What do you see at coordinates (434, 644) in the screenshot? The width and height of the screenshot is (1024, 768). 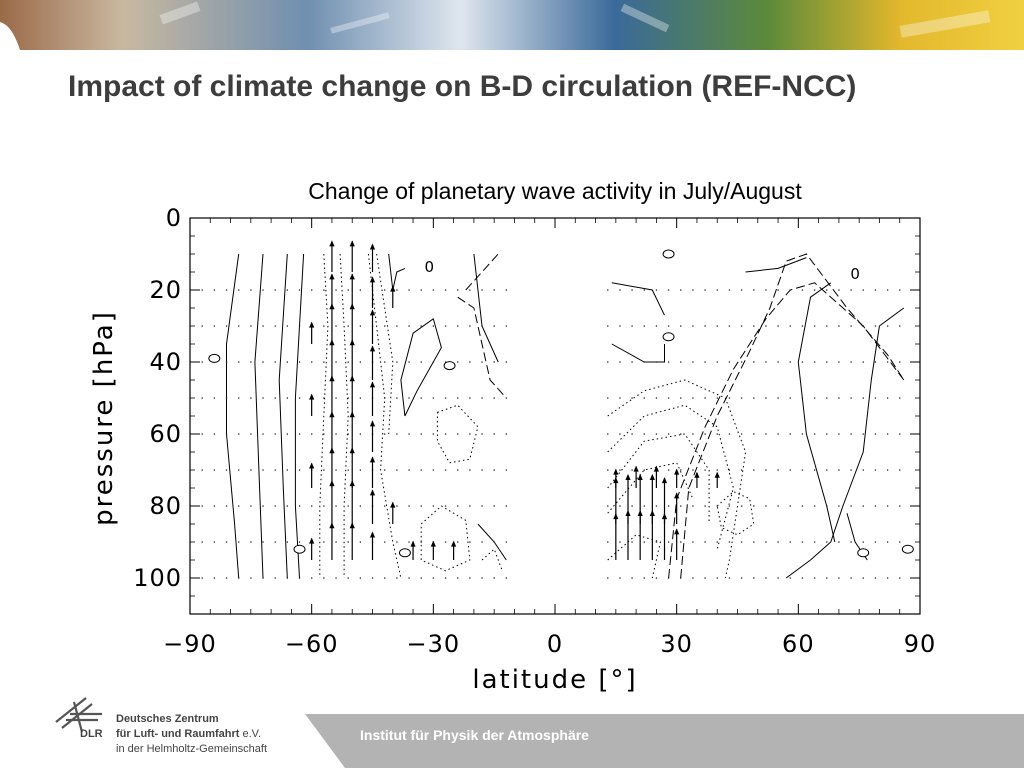 I see `x-tick-label: −30` at bounding box center [434, 644].